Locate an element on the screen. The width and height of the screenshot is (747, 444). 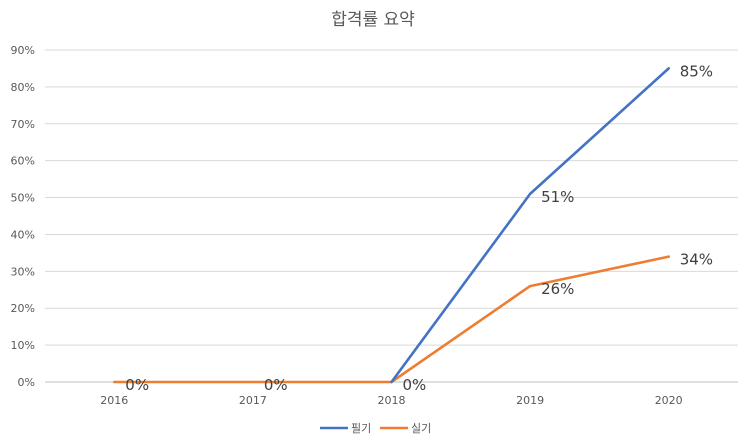
y-tick-label: 50% is located at coordinates (23, 198).